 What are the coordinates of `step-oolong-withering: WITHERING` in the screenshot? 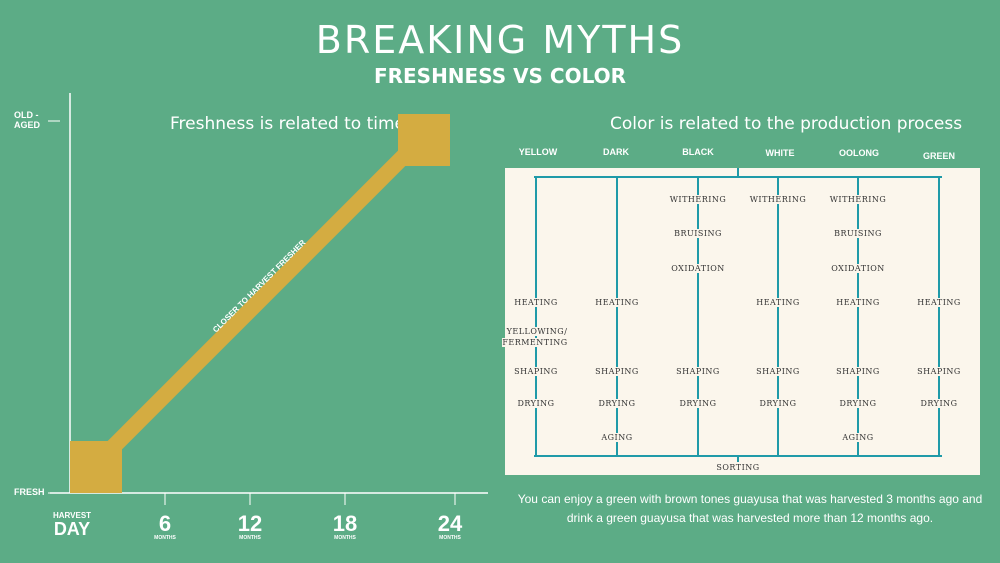 It's located at (858, 199).